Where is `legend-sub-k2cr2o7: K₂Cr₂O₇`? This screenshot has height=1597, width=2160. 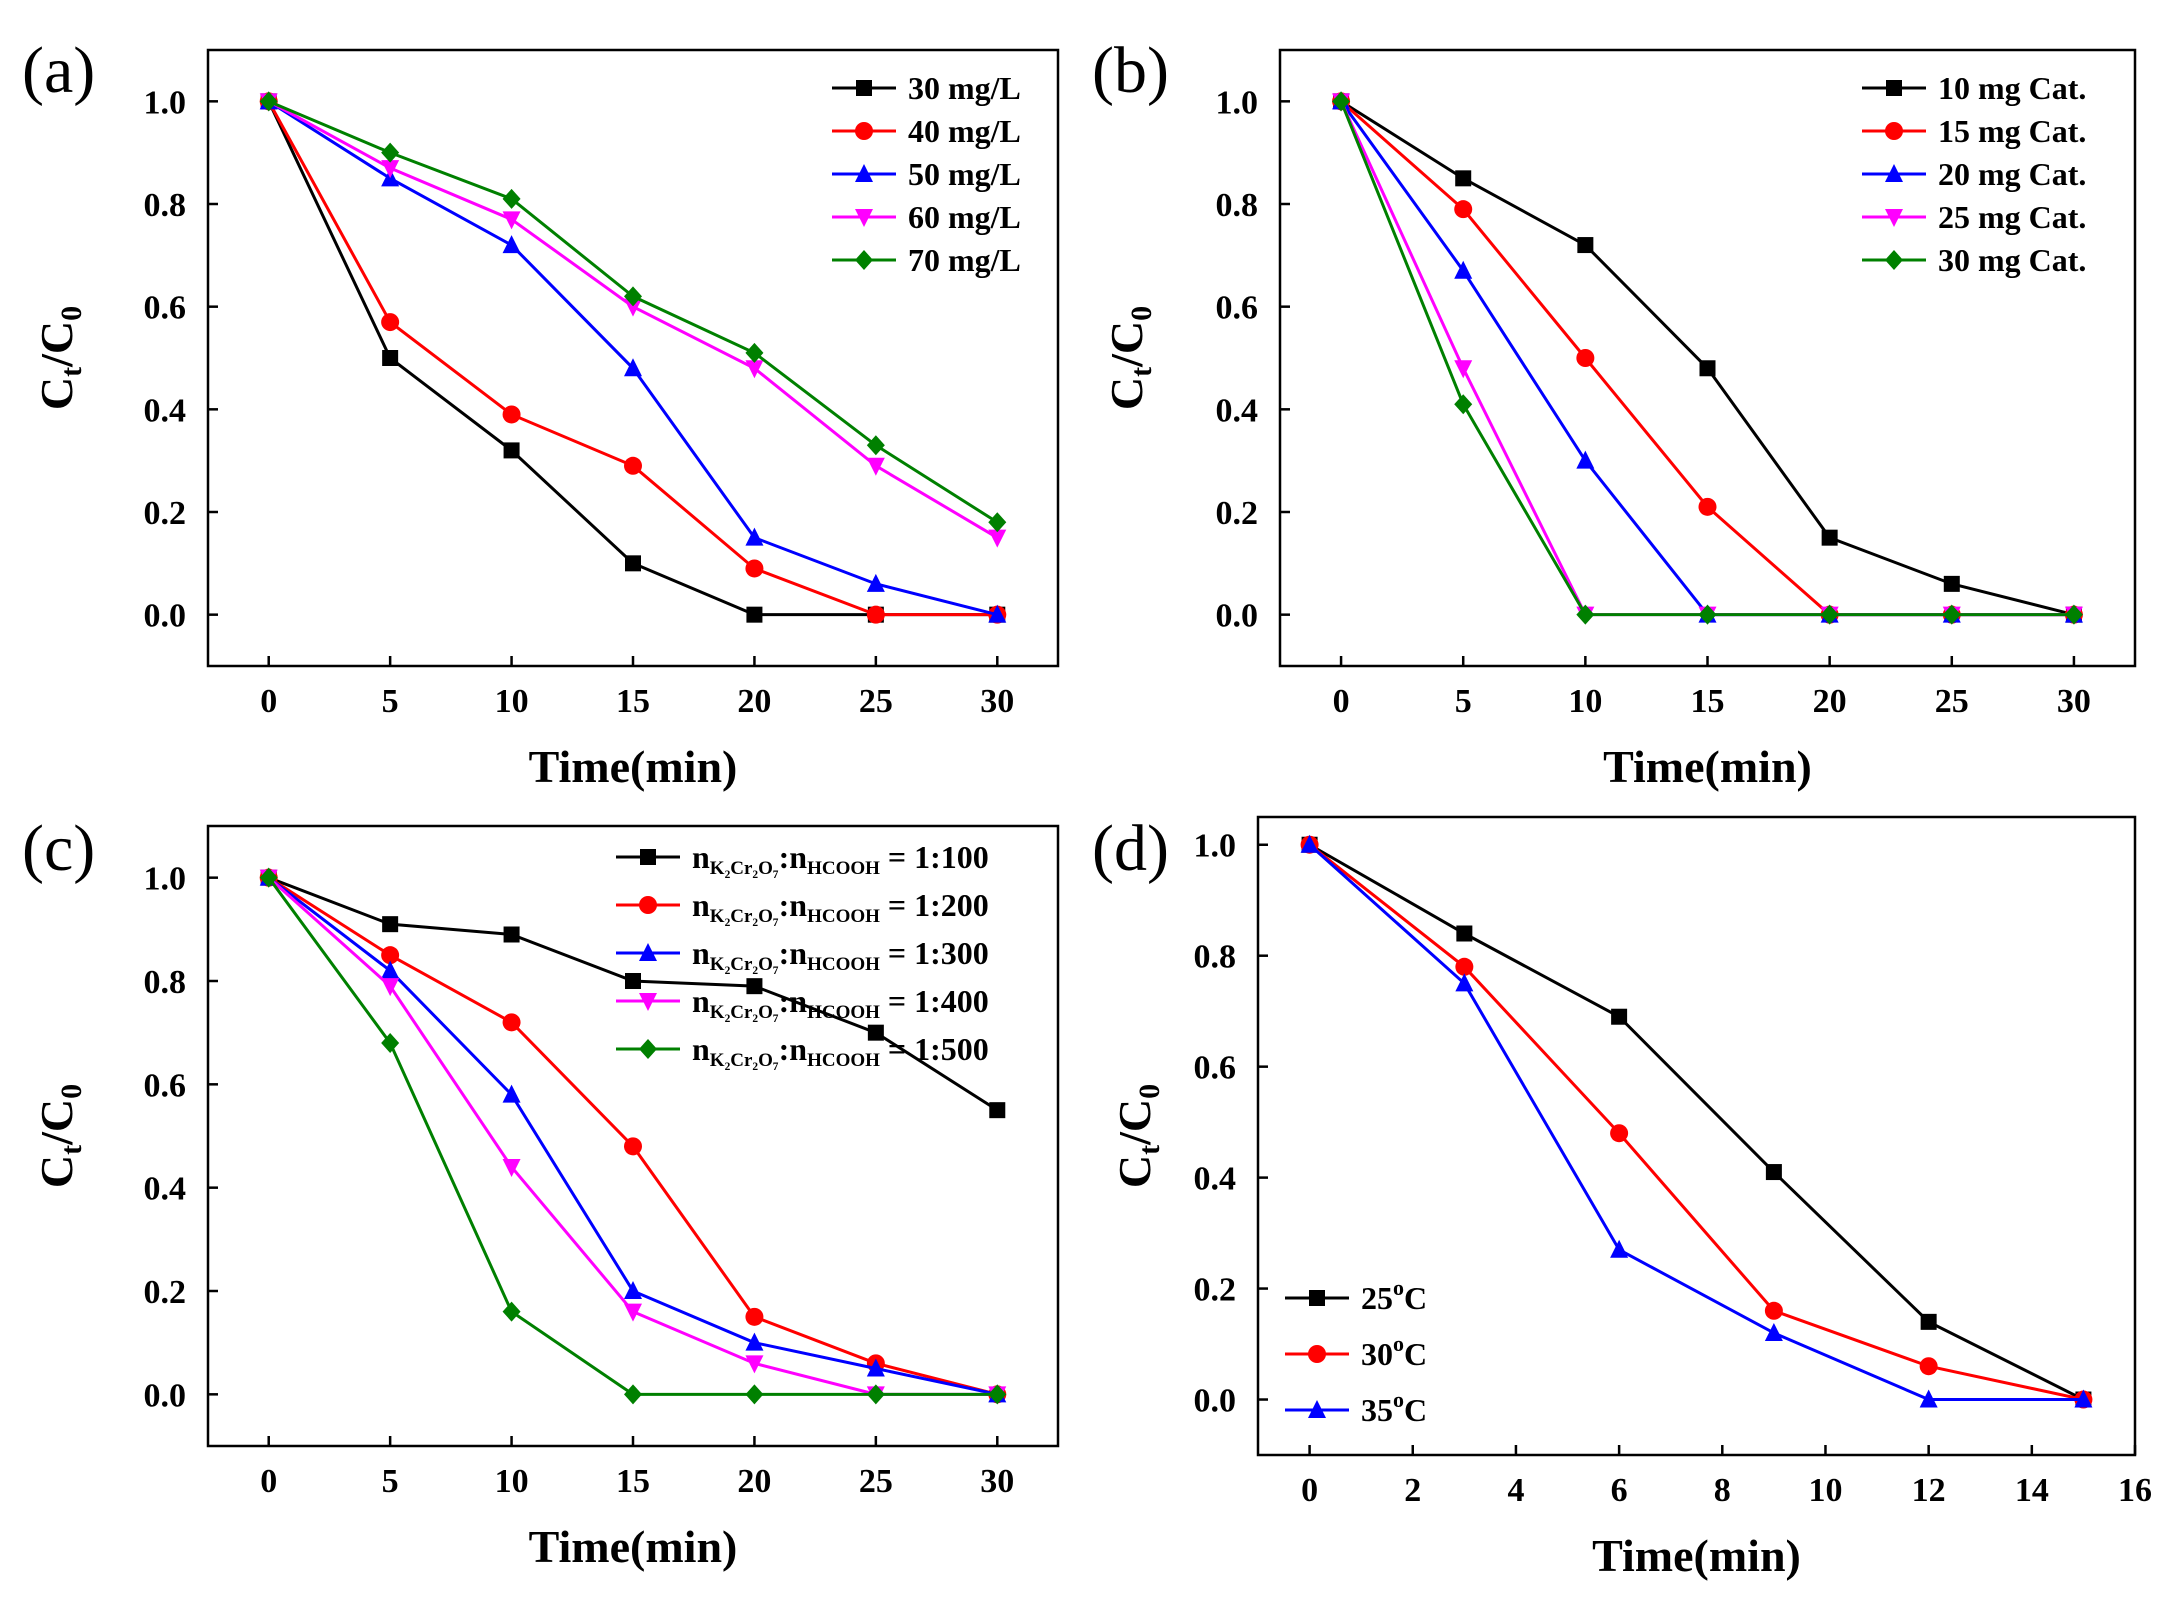
legend-sub-k2cr2o7: K₂Cr₂O₇ is located at coordinates (744, 916).